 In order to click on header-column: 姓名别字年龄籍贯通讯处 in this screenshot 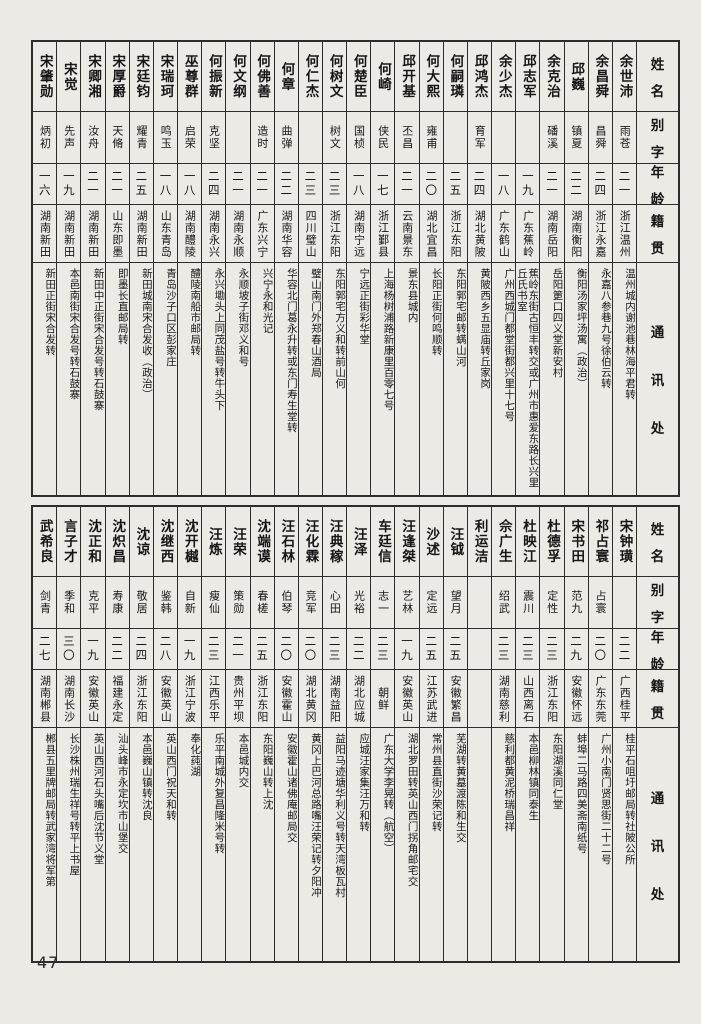, I will do `click(657, 734)`.